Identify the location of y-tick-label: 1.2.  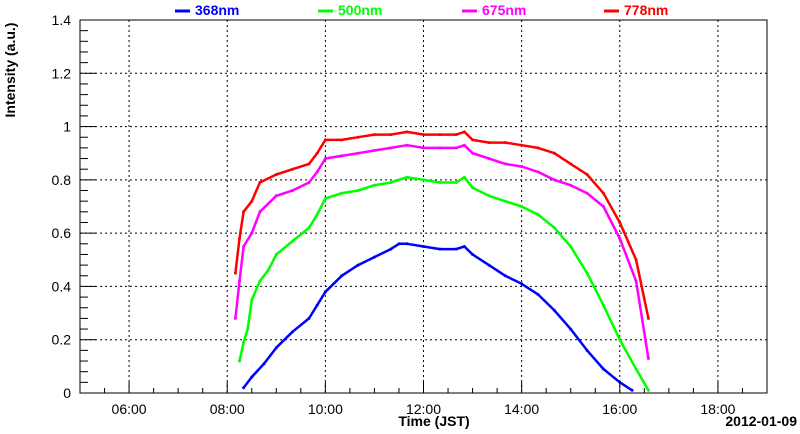
(62, 73).